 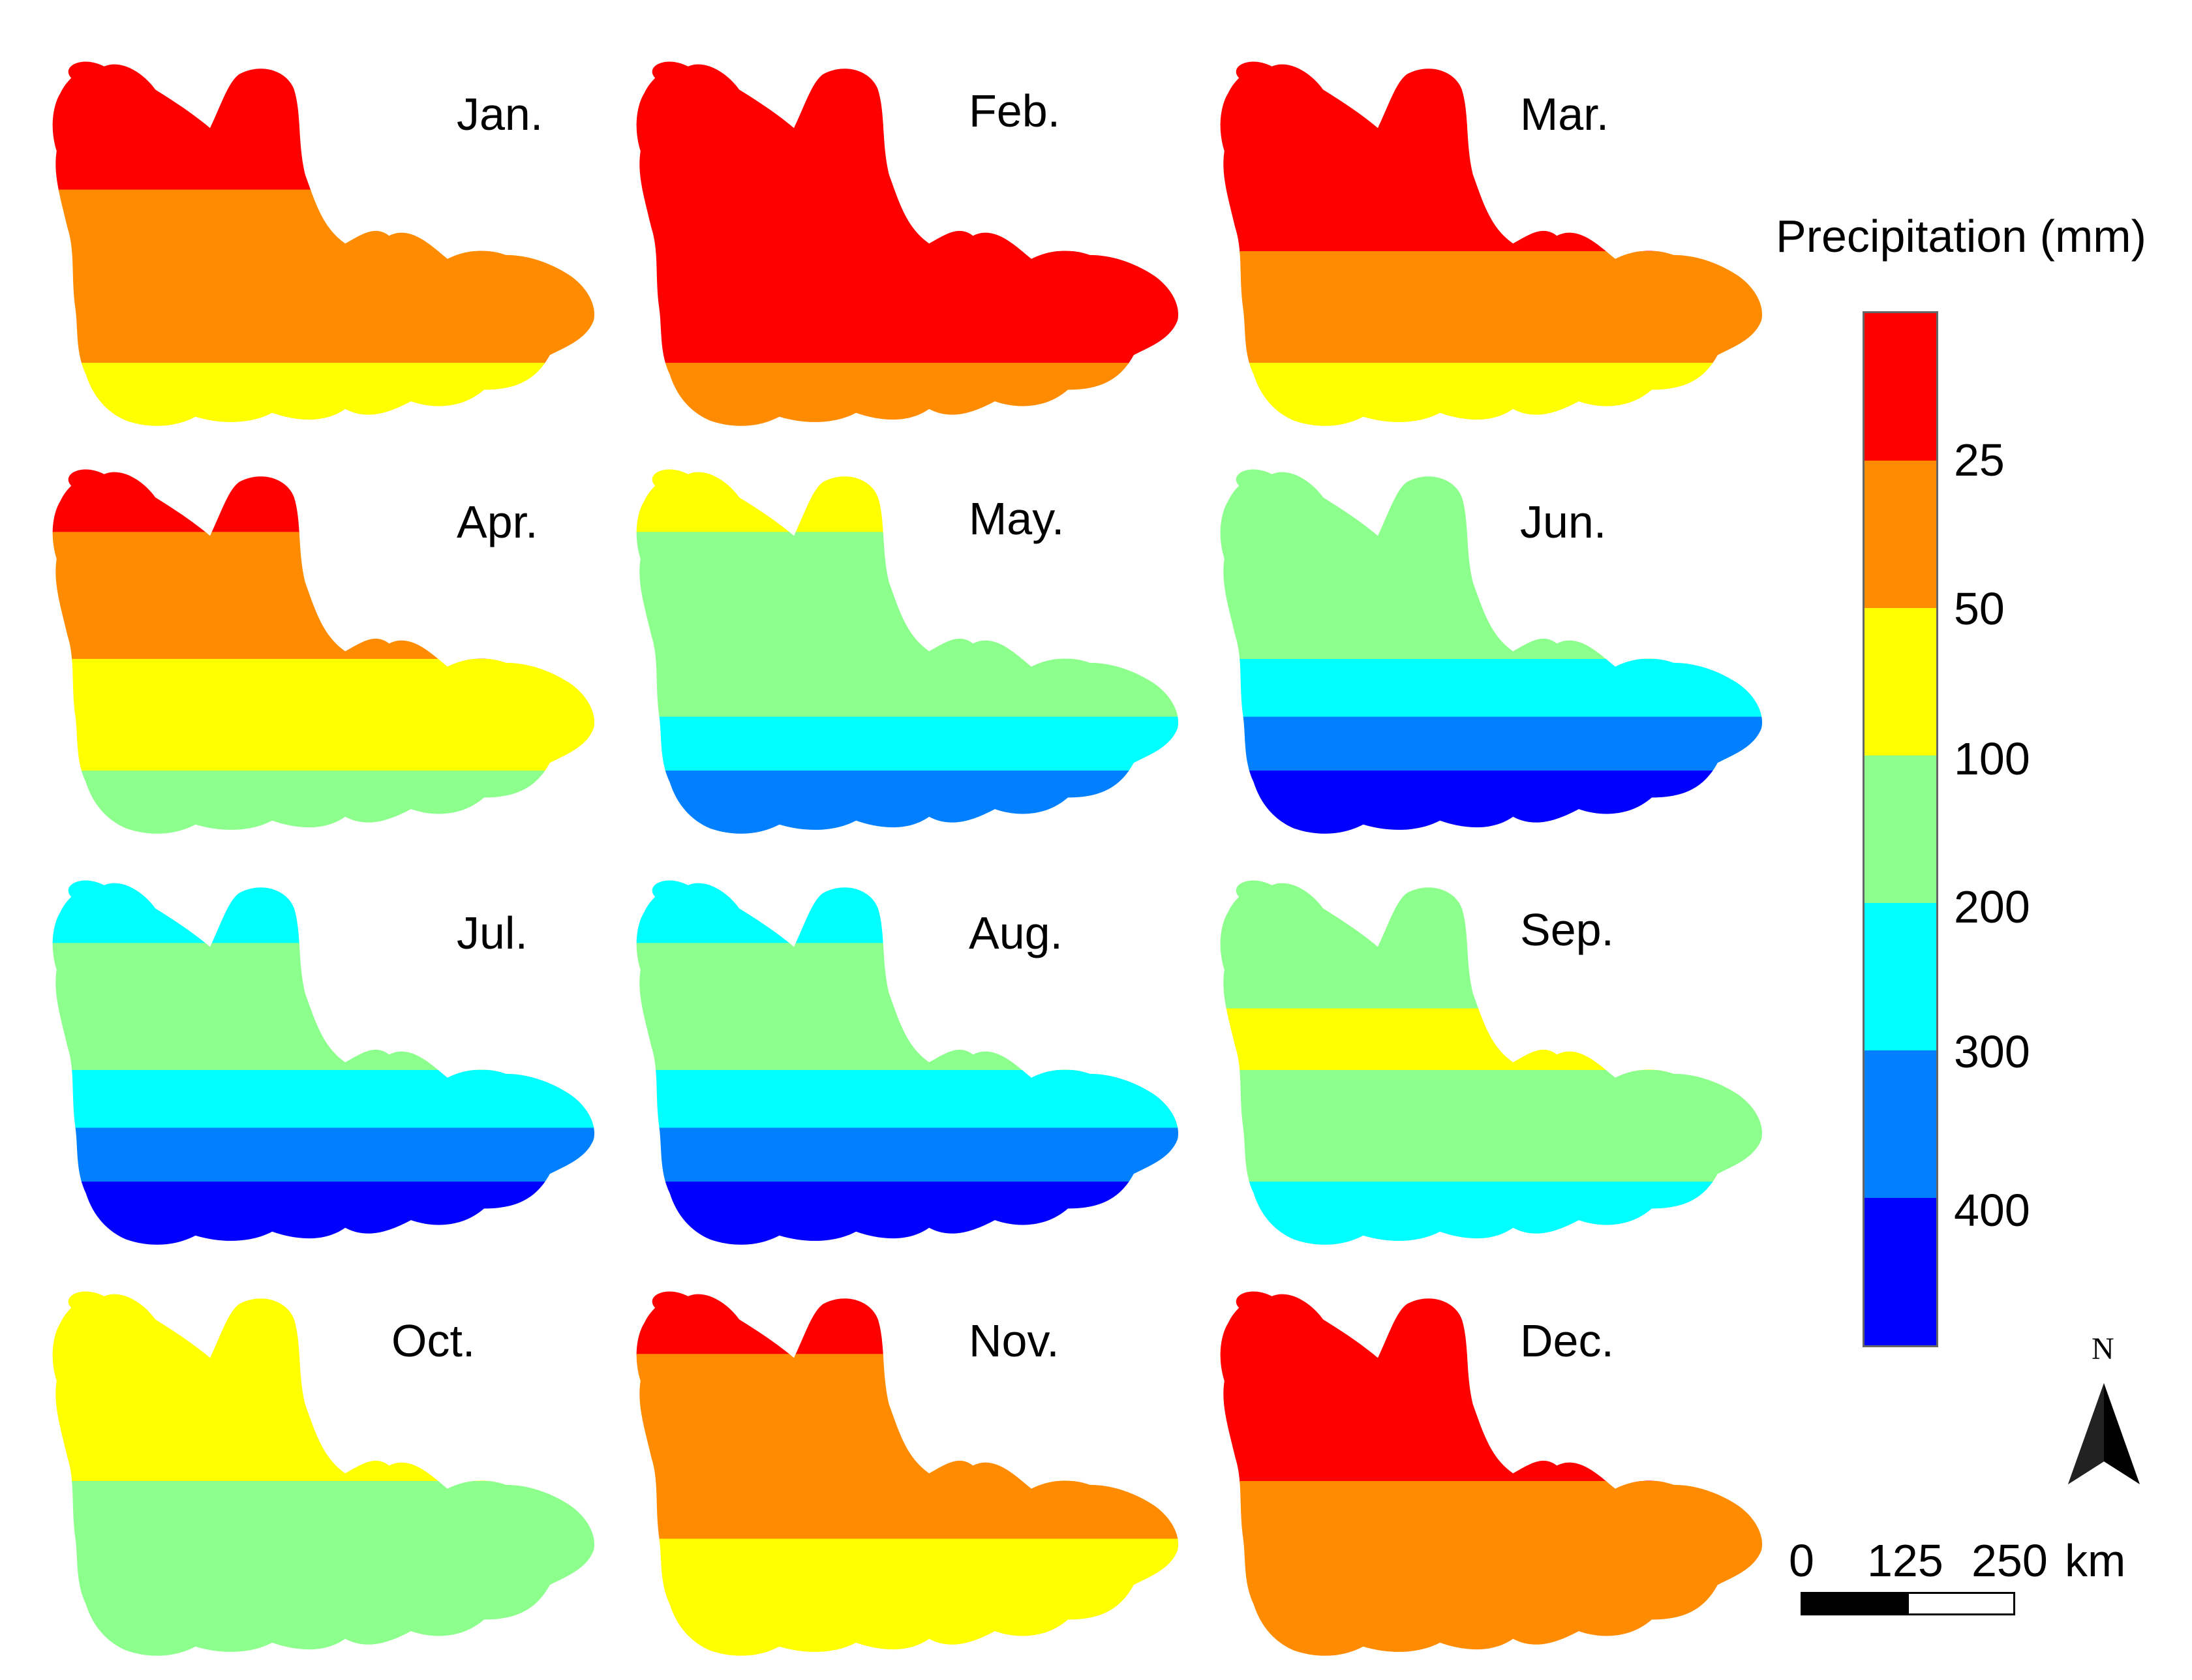 I want to click on north-arrow-label: N, so click(x=2103, y=1349).